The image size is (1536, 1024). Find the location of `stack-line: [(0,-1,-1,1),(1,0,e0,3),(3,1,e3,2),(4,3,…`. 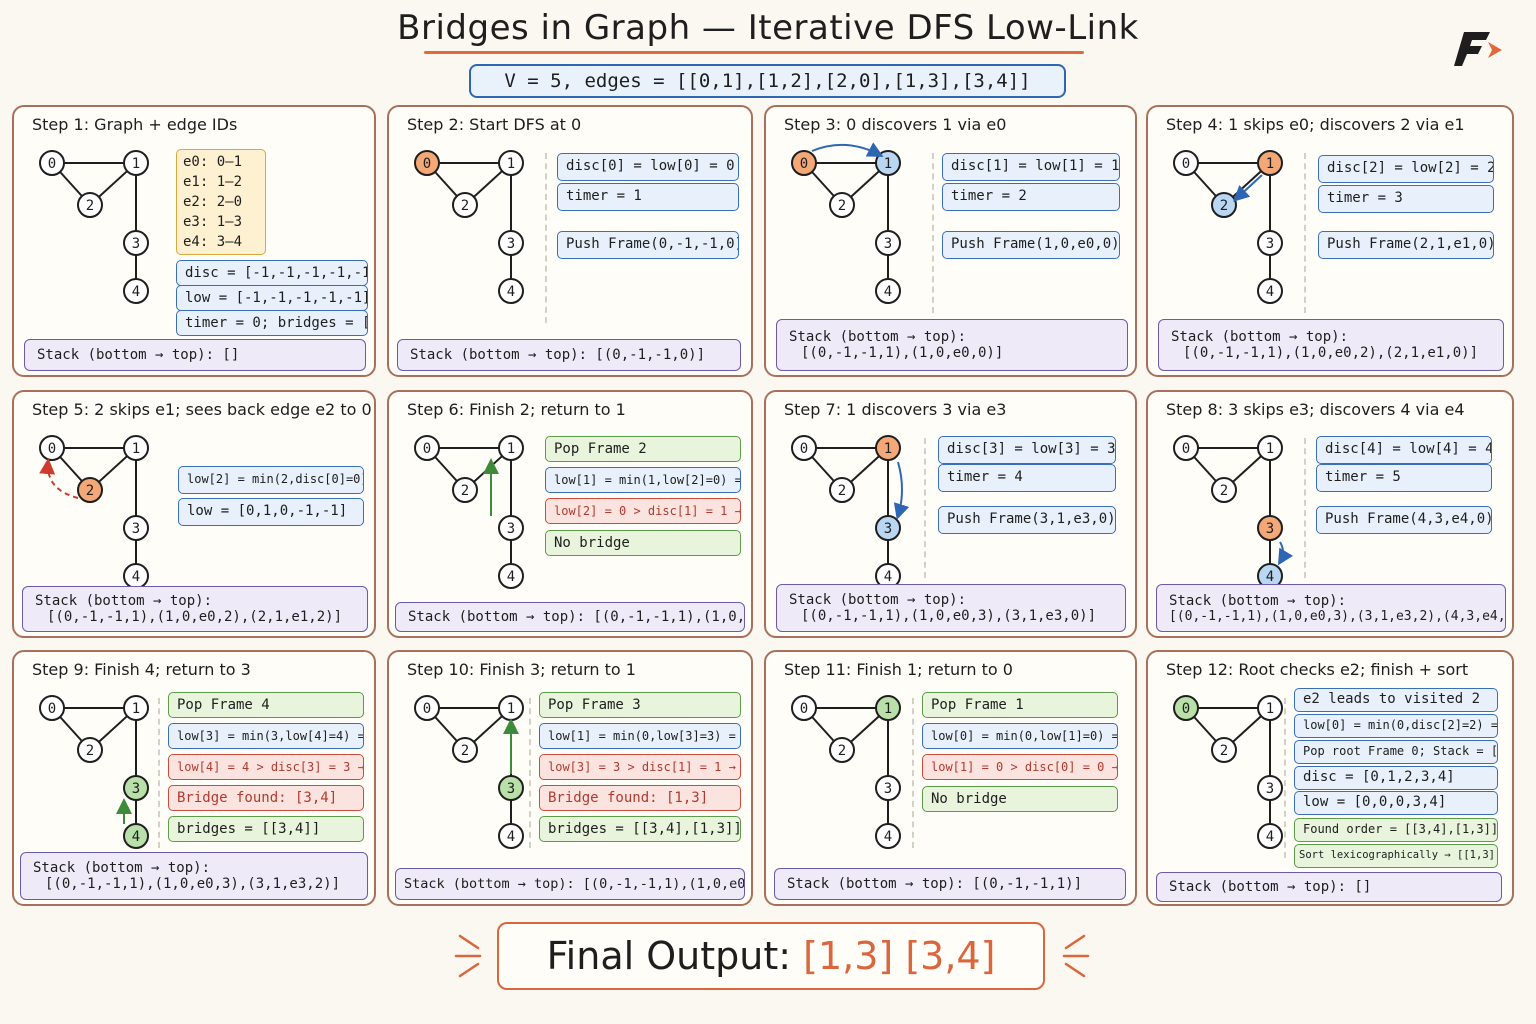

stack-line: [(0,-1,-1,1),(1,0,e0,3),(3,1,e3,2),(4,3,… is located at coordinates (1337, 616).